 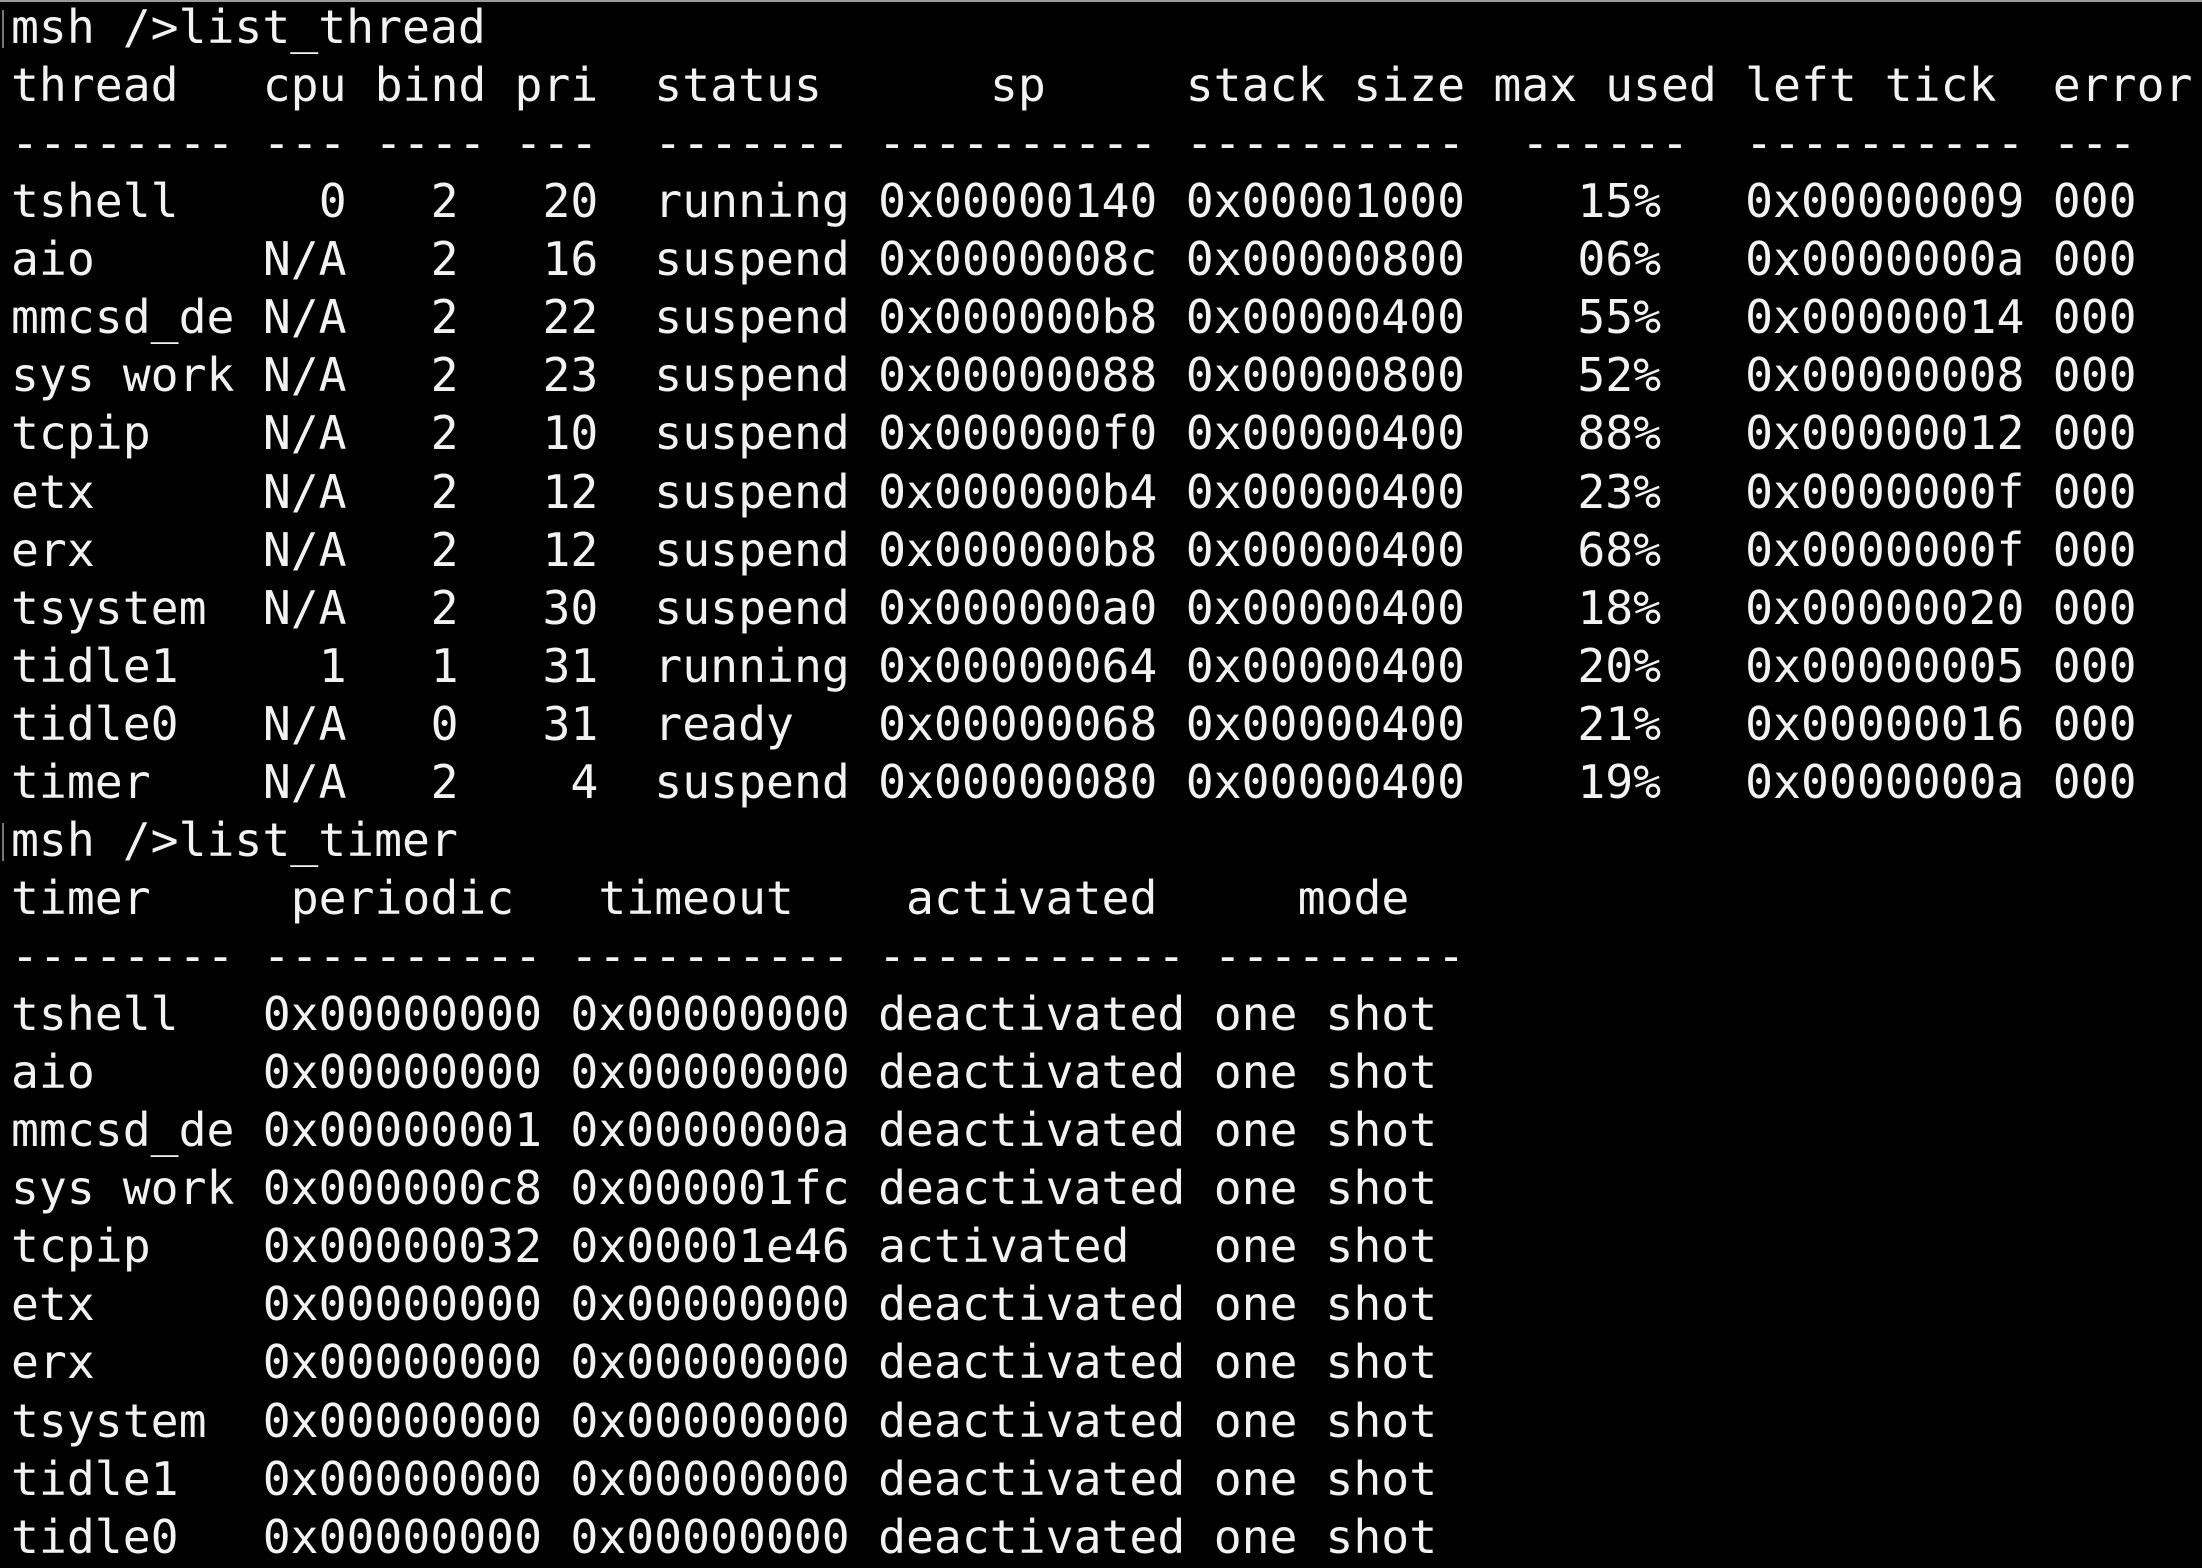 I want to click on table-cell: 0x00000001, so click(x=402, y=1130).